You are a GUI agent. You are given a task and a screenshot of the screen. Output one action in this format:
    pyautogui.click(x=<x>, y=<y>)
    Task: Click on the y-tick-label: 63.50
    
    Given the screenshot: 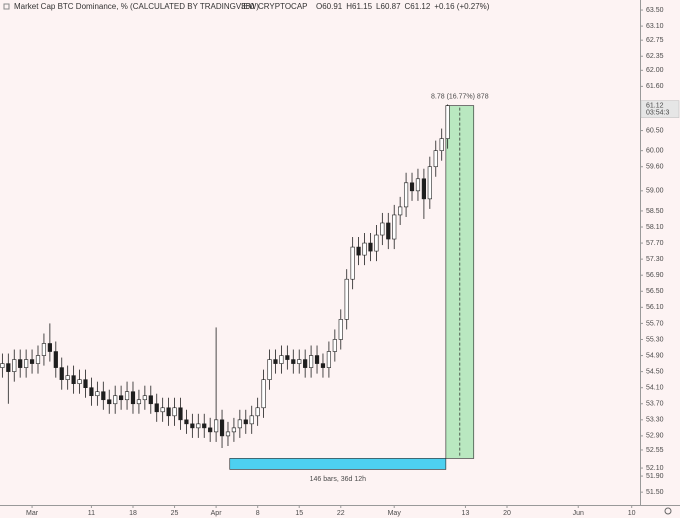 What is the action you would take?
    pyautogui.click(x=655, y=10)
    